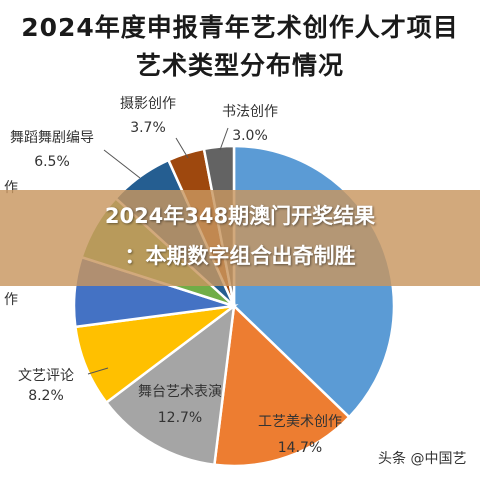 Image resolution: width=480 pixels, height=480 pixels. I want to click on slice-value-label-2: 12.7%, so click(180, 418).